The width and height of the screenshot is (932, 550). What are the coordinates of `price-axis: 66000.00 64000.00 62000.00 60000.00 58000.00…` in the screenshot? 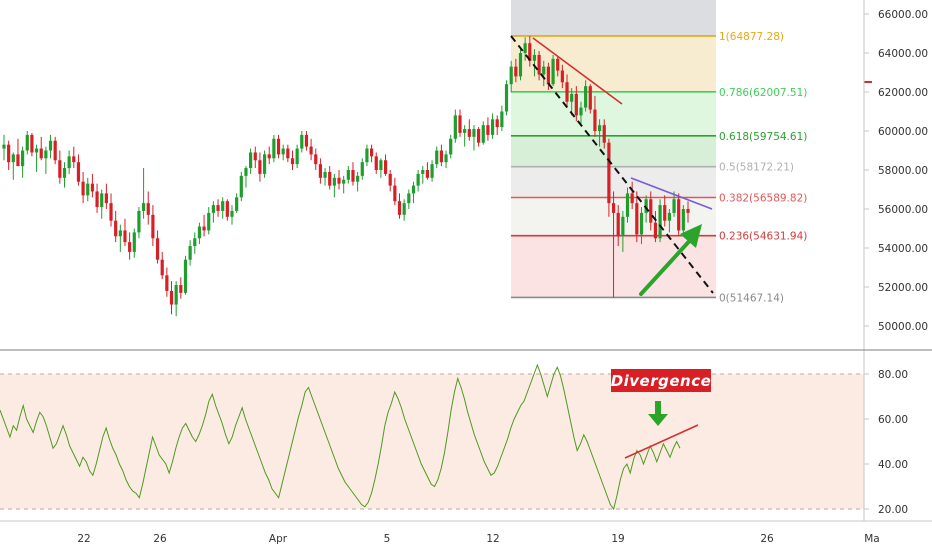 It's located at (895, 260).